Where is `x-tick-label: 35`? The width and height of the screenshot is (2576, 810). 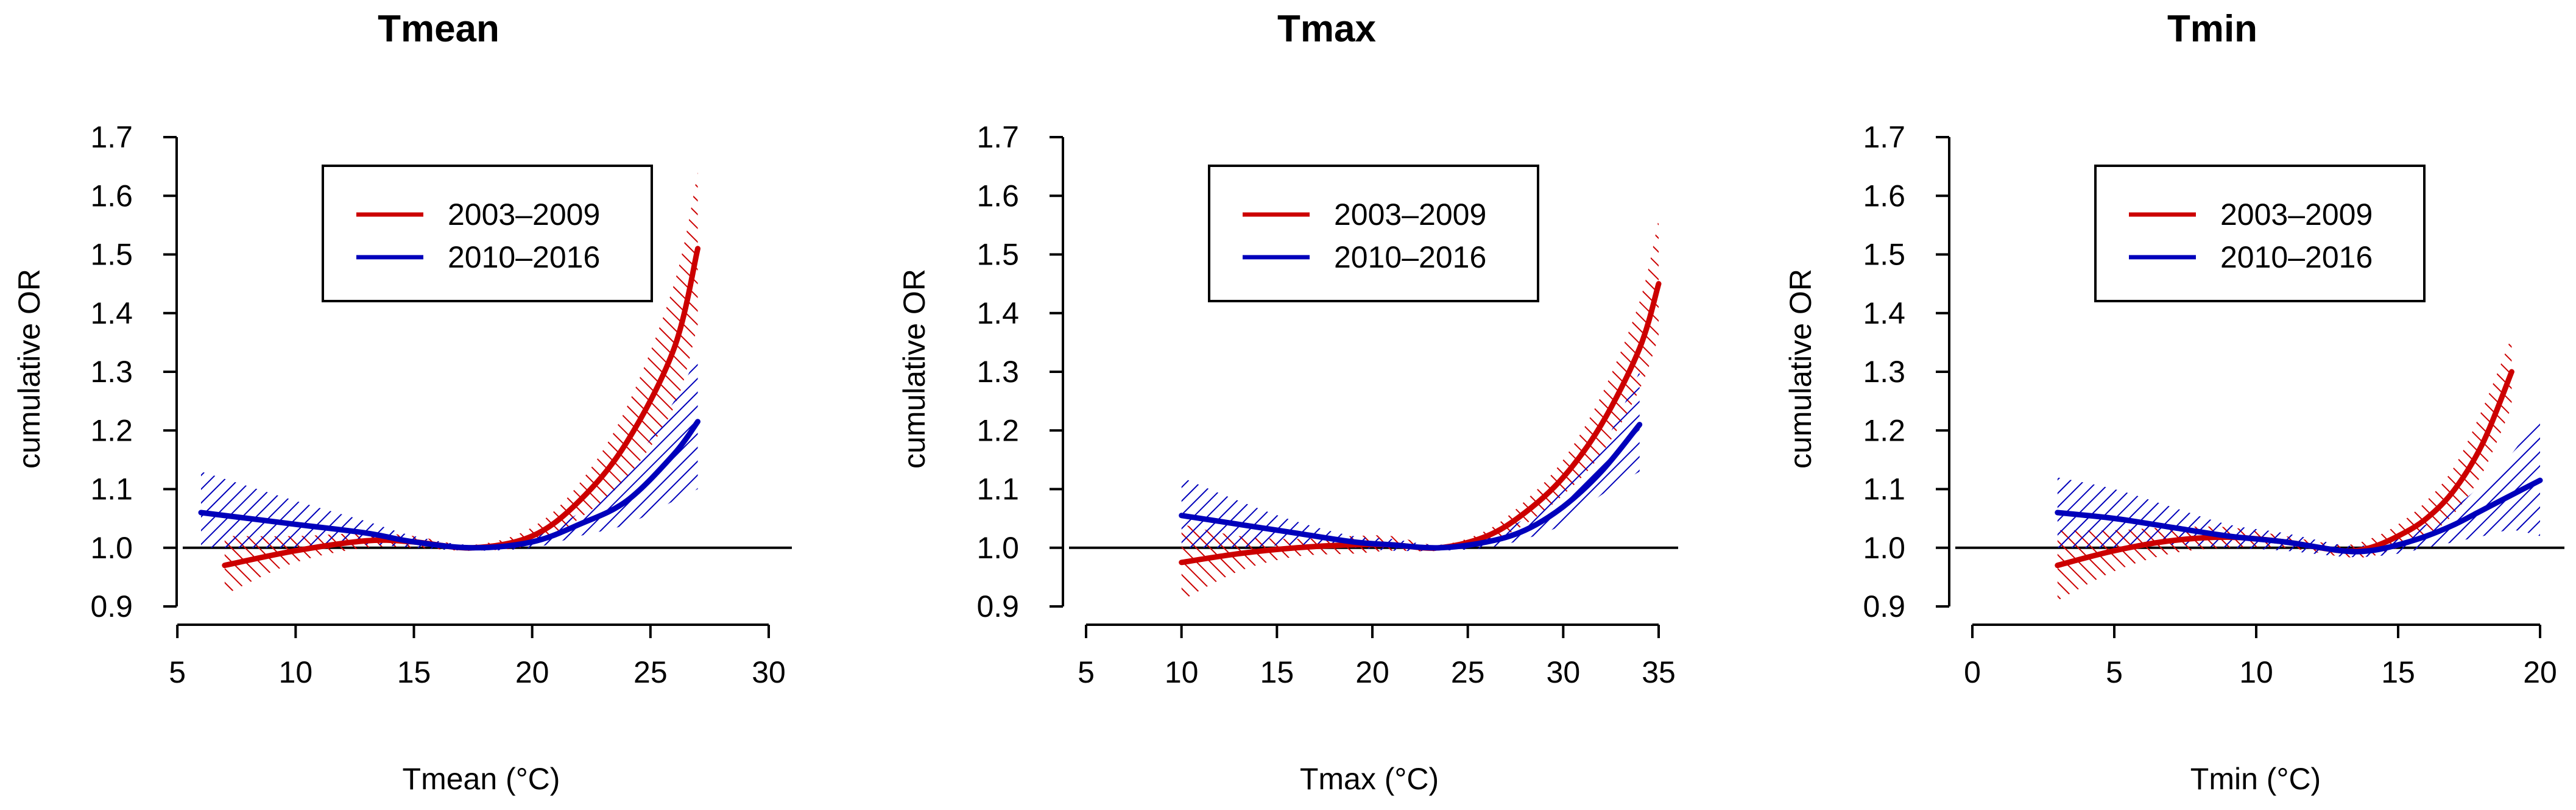 x-tick-label: 35 is located at coordinates (1659, 672).